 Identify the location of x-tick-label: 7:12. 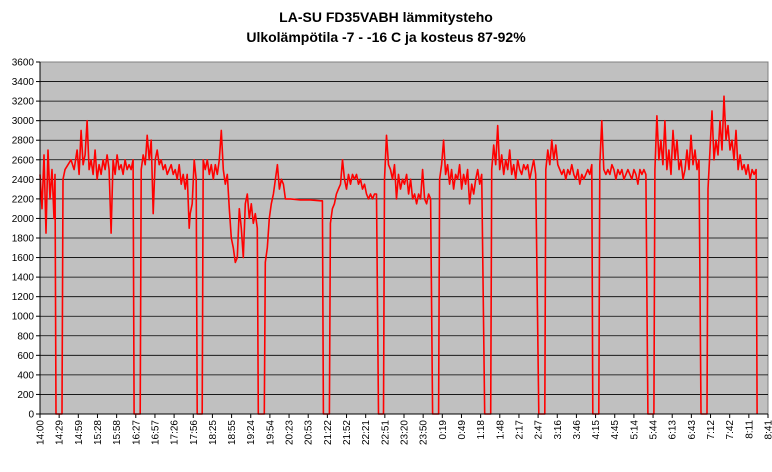
(711, 430).